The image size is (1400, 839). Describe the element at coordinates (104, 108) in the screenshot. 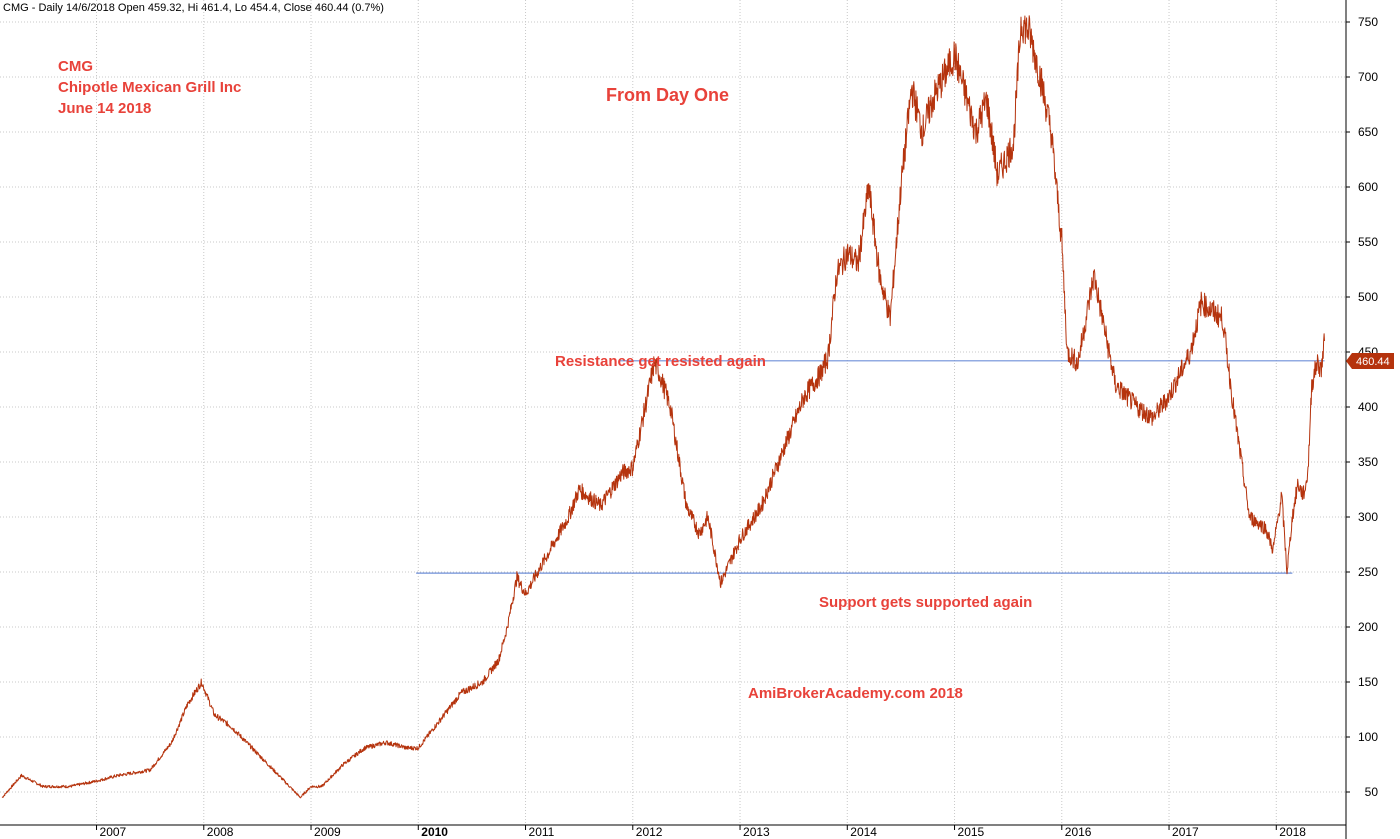

I see `date-label: June 14 2018` at that location.